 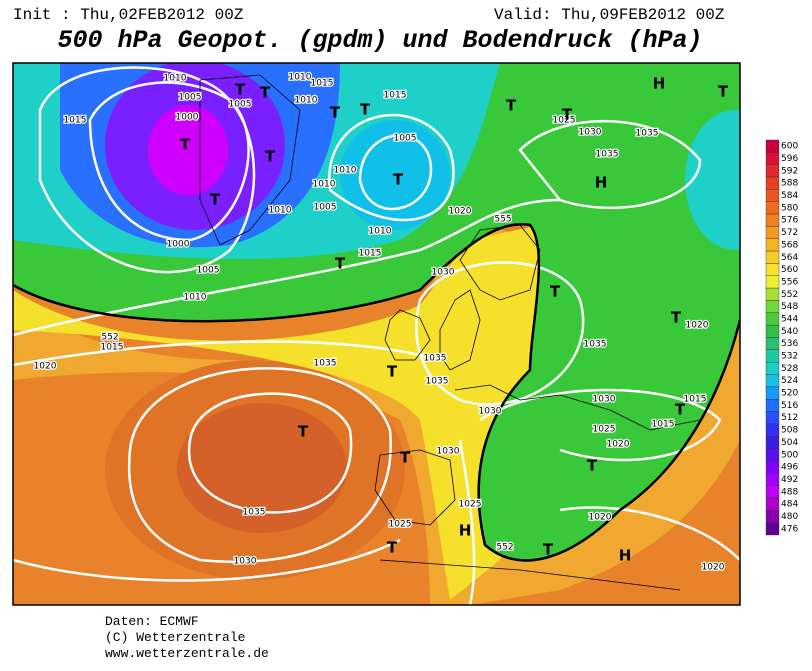 What do you see at coordinates (789, 295) in the screenshot?
I see `legend-label: 552` at bounding box center [789, 295].